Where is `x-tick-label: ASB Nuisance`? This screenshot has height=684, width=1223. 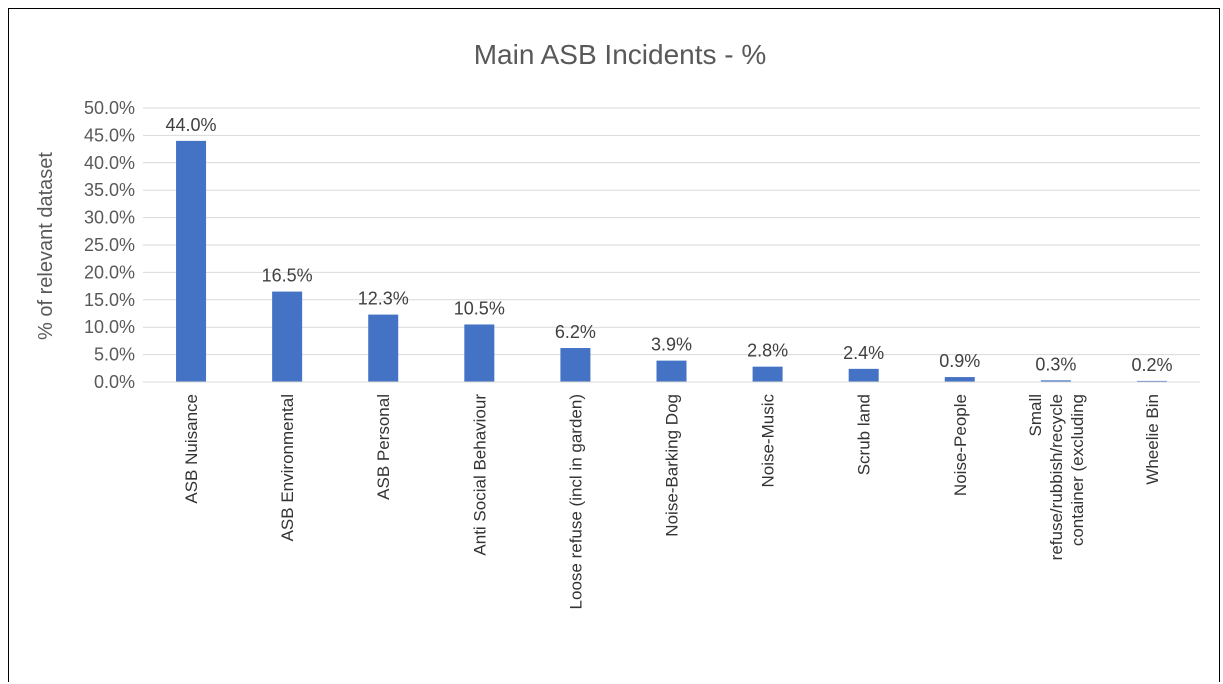
x-tick-label: ASB Nuisance is located at coordinates (191, 449).